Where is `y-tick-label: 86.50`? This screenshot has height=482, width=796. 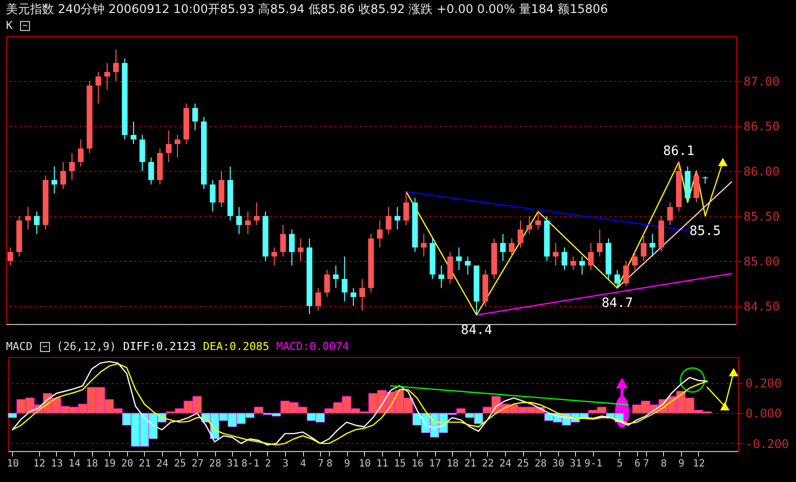
y-tick-label: 86.50 is located at coordinates (762, 127).